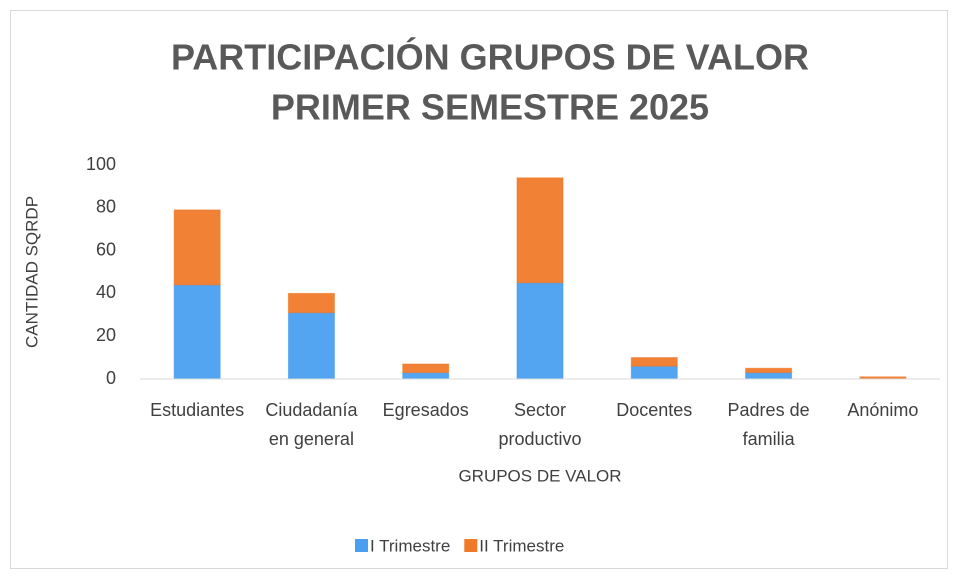 Image resolution: width=958 pixels, height=584 pixels. Describe the element at coordinates (490, 107) in the screenshot. I see `chart-title: PRIMER SEMESTRE 2025` at that location.